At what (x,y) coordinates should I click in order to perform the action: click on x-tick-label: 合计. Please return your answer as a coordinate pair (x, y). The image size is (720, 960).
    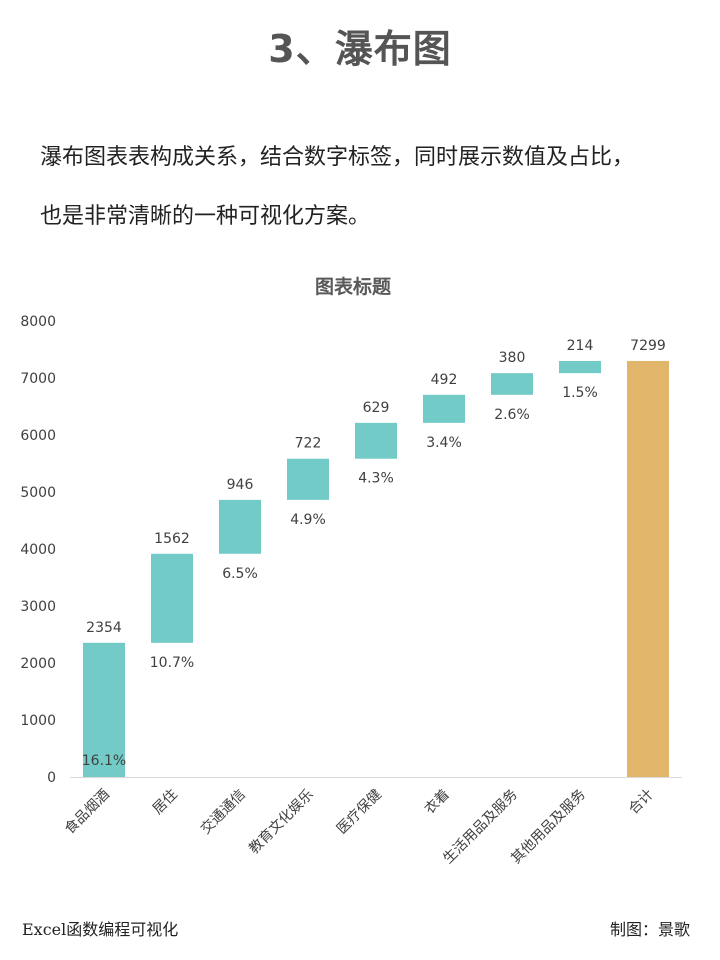
    Looking at the image, I should click on (641, 802).